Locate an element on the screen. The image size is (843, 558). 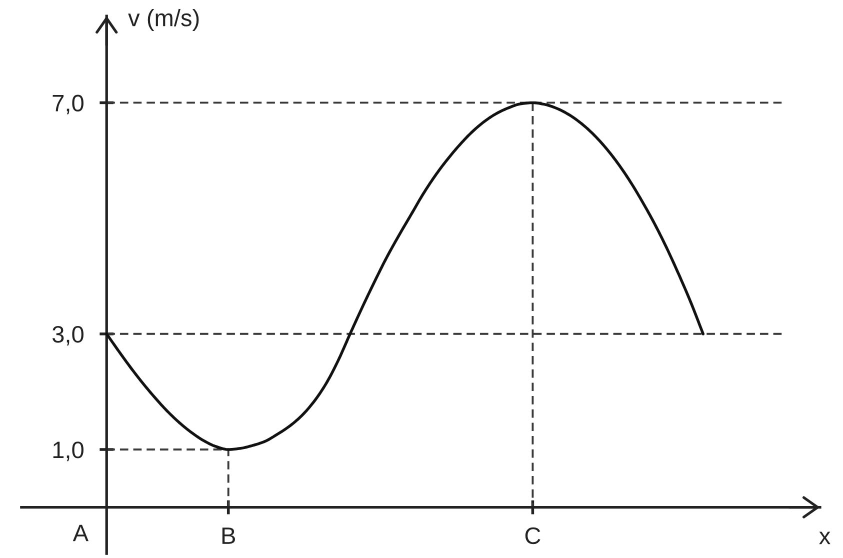
x-tick-label: B is located at coordinates (228, 536).